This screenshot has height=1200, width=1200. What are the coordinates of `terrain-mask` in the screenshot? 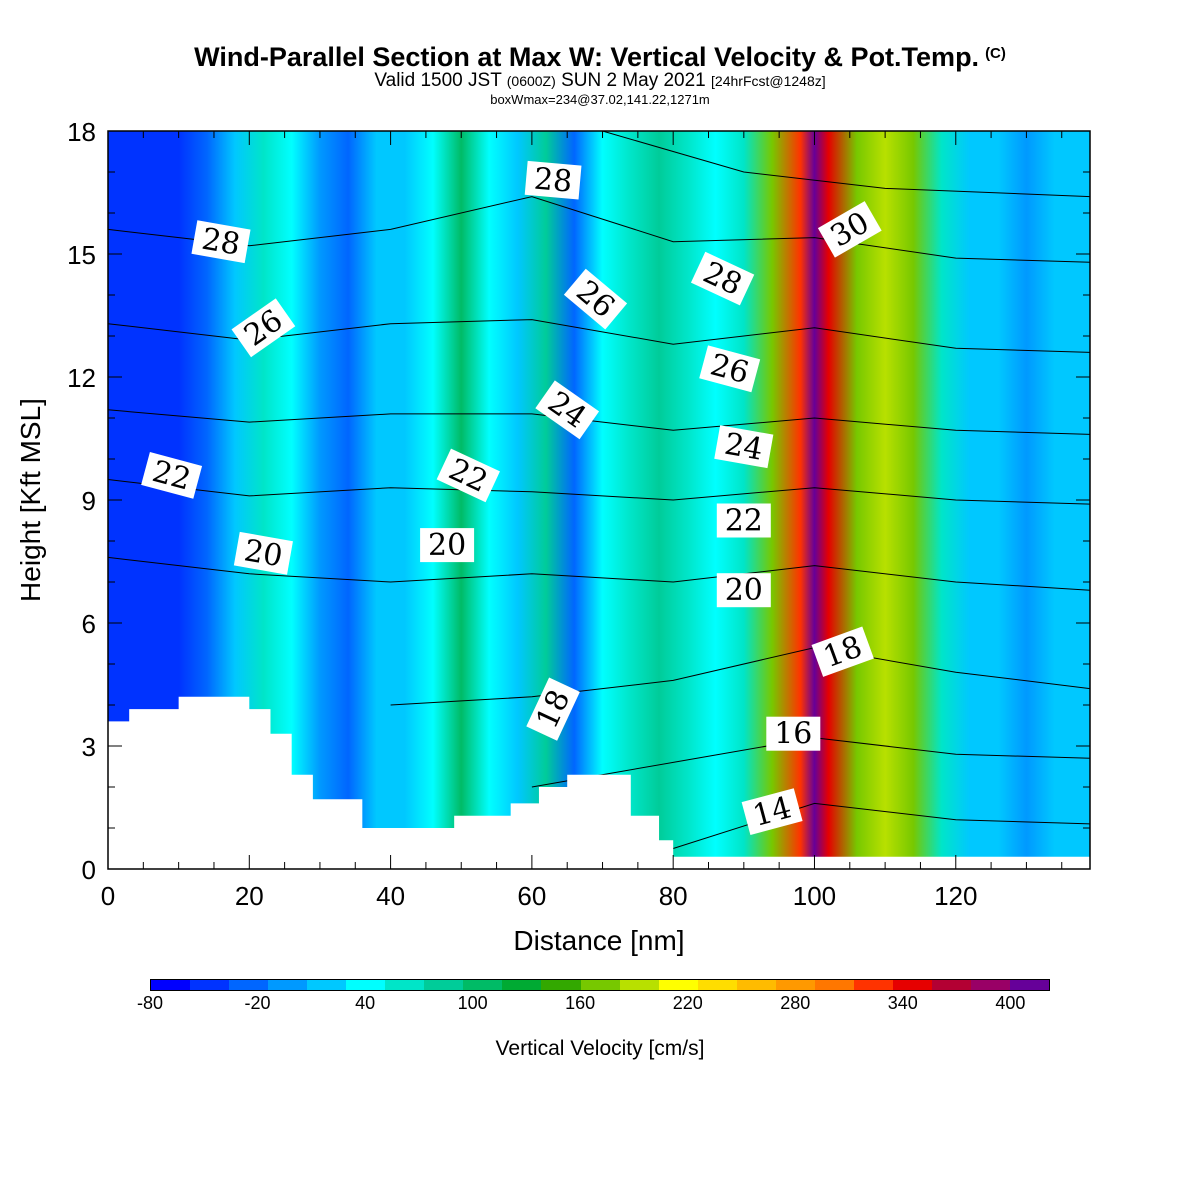 It's located at (599, 782).